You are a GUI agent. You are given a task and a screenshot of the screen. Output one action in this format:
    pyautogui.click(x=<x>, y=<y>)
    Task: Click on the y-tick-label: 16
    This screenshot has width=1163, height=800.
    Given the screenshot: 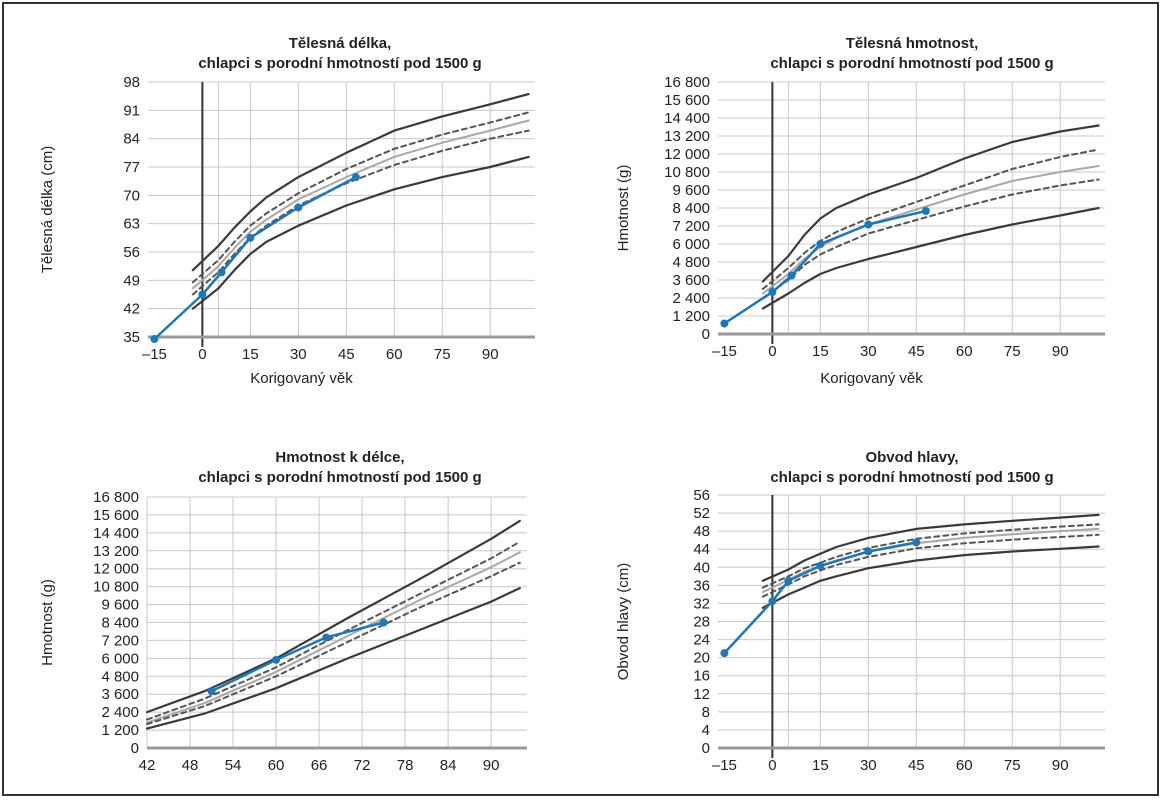 What is the action you would take?
    pyautogui.click(x=701, y=676)
    